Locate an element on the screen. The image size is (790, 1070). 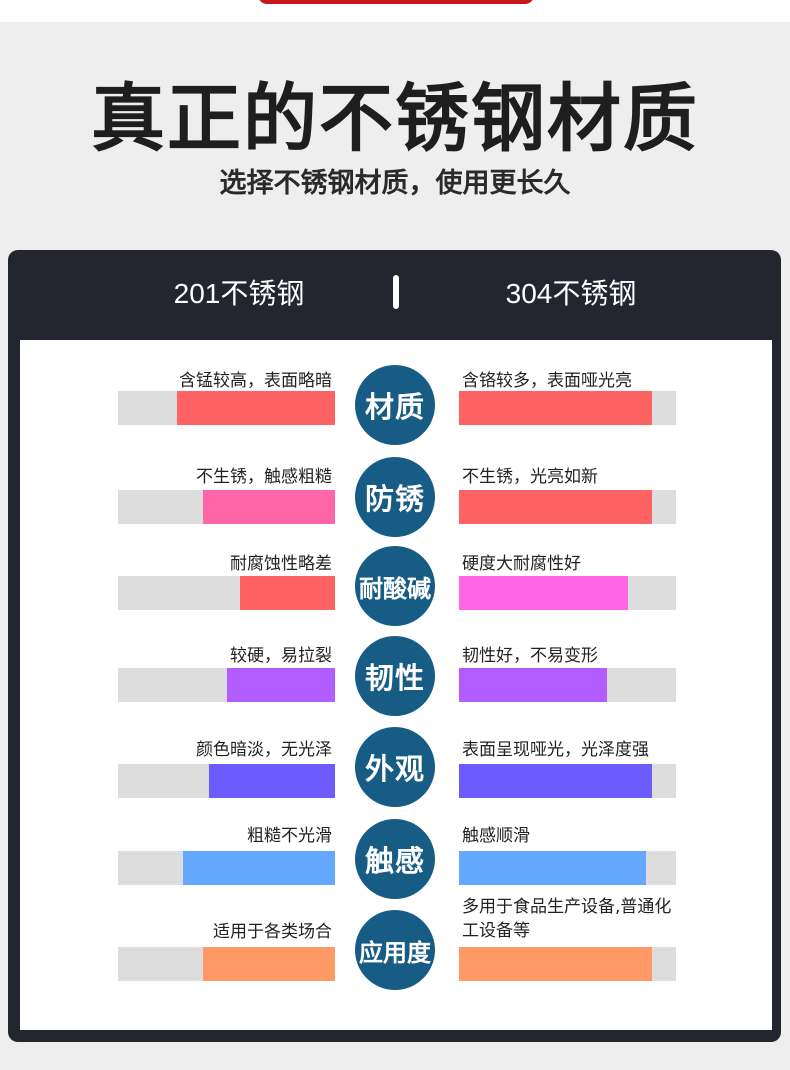
comparison-row: 不生锈，触感粗糙 防锈 不生锈，光亮如新 is located at coordinates (395, 497).